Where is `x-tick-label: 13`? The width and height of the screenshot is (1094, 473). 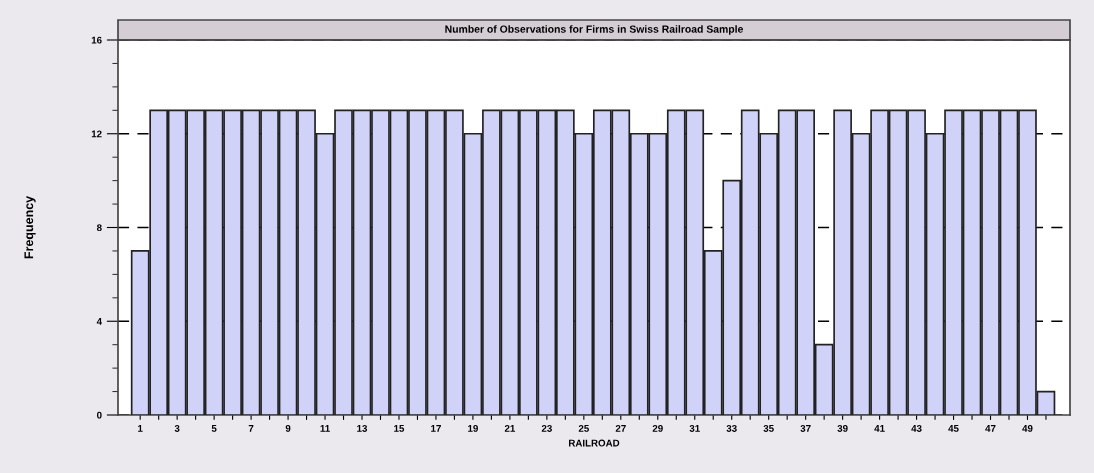 x-tick-label: 13 is located at coordinates (362, 428).